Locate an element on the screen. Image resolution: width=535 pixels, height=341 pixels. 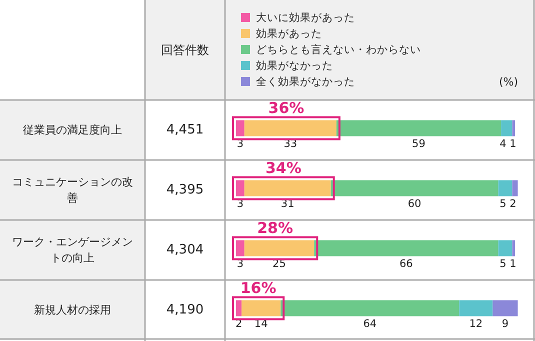
data-label: 64 is located at coordinates (370, 324).